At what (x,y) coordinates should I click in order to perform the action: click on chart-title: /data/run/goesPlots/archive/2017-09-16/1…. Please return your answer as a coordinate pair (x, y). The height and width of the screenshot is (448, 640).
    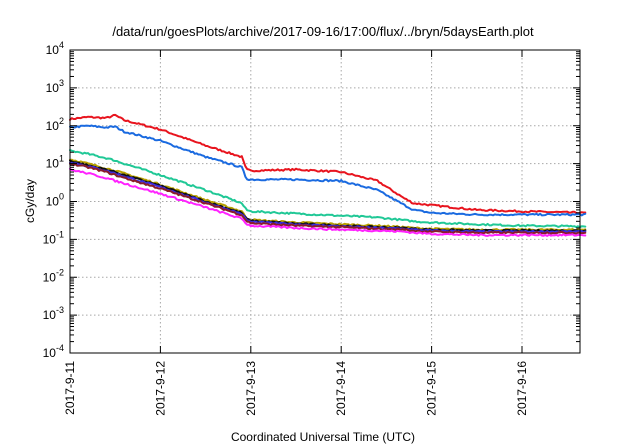
    Looking at the image, I should click on (323, 31).